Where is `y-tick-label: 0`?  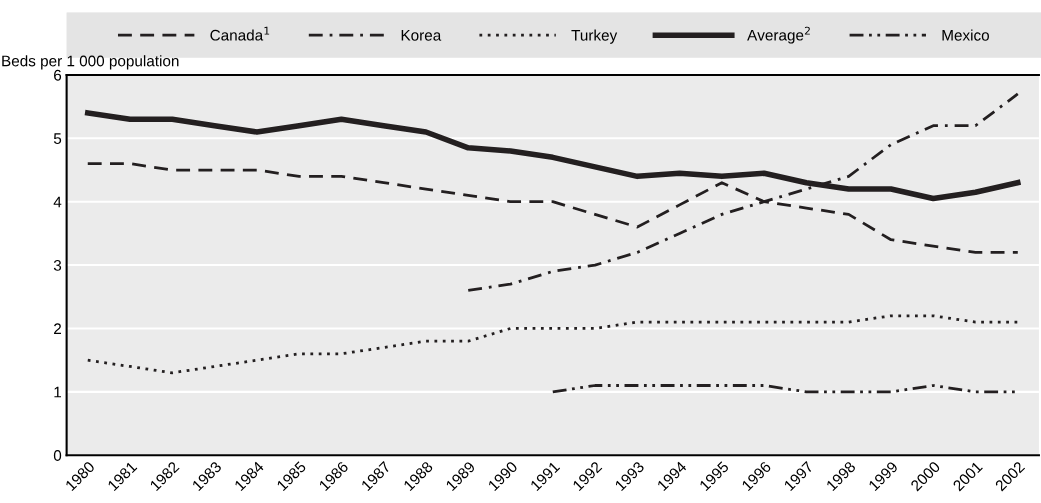
y-tick-label: 0 is located at coordinates (57, 455).